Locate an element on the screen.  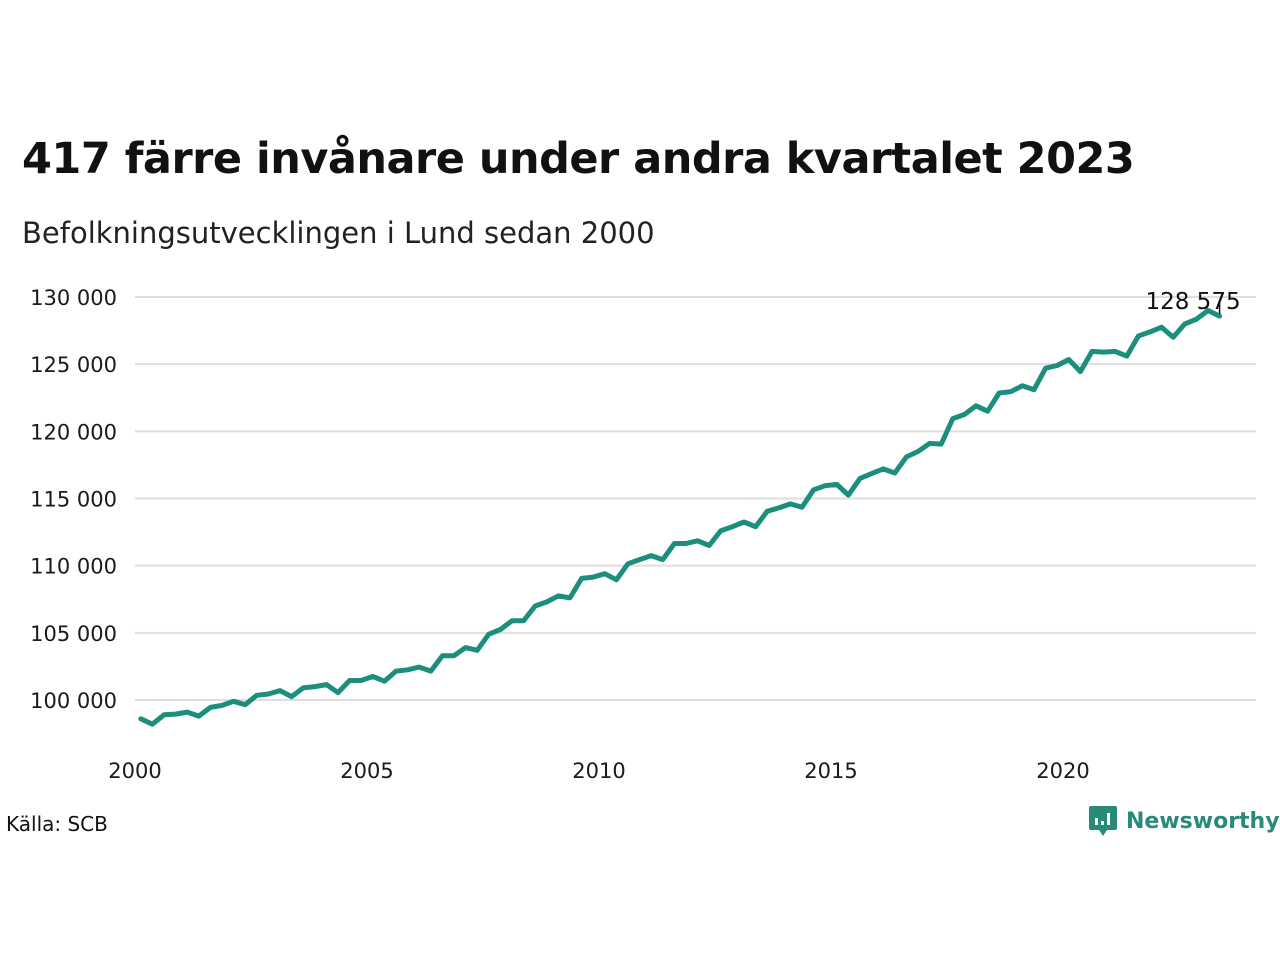
end-value-label: 128 575 is located at coordinates (1192, 302).